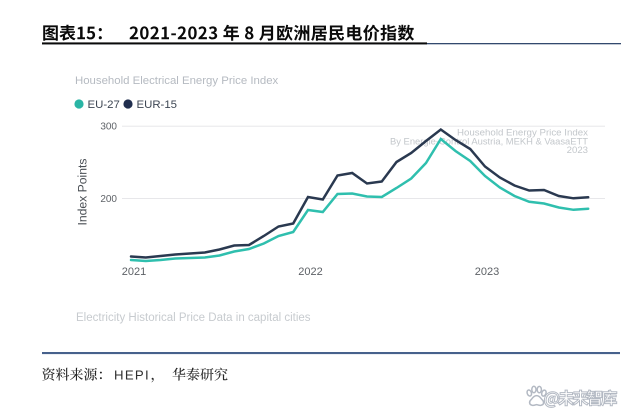 Image resolution: width=640 pixels, height=417 pixels. I want to click on svg-text: 300, so click(108, 127).